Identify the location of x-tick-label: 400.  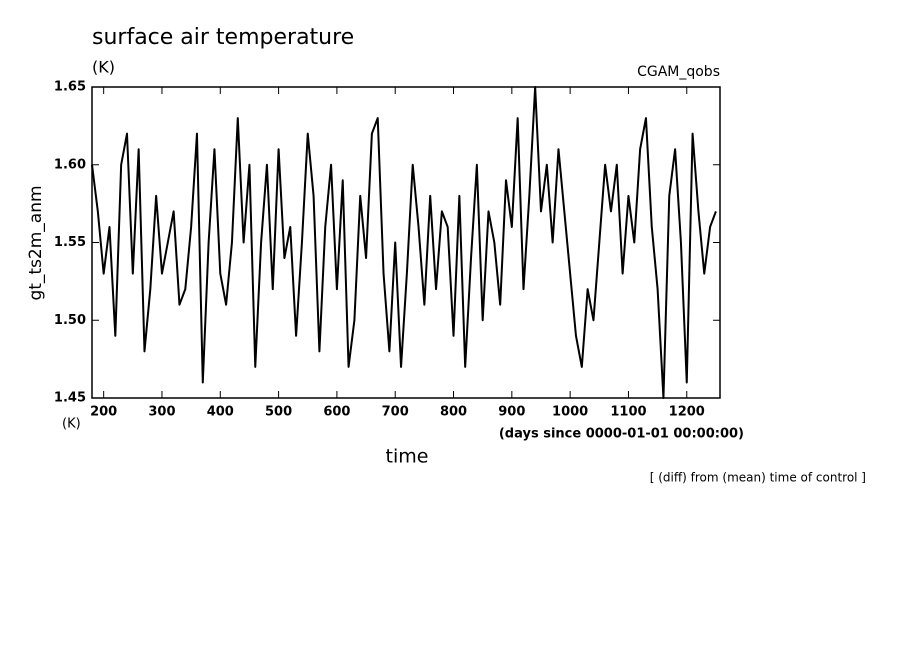
(220, 412).